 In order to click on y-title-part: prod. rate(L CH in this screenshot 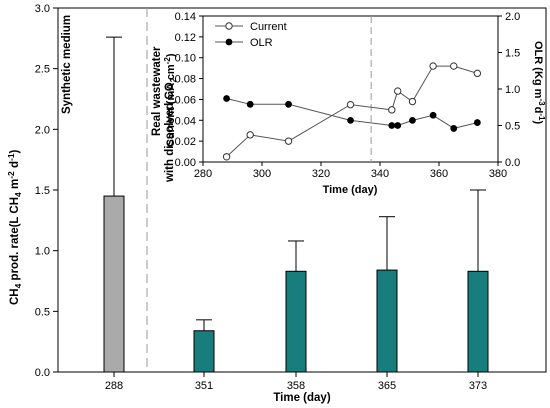, I will do `click(15, 240)`.